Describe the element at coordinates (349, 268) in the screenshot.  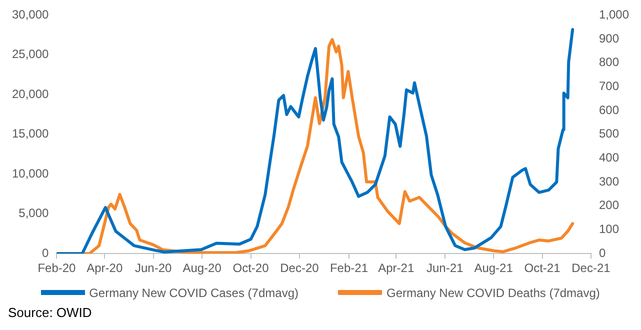
I see `x-tick-label: Feb-21` at that location.